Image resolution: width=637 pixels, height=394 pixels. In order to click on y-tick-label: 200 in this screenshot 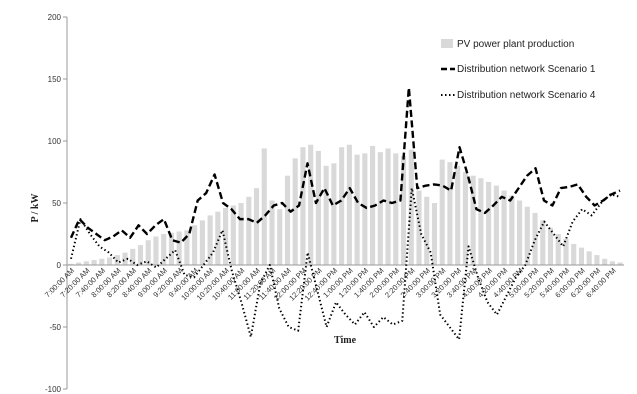, I will do `click(55, 17)`.